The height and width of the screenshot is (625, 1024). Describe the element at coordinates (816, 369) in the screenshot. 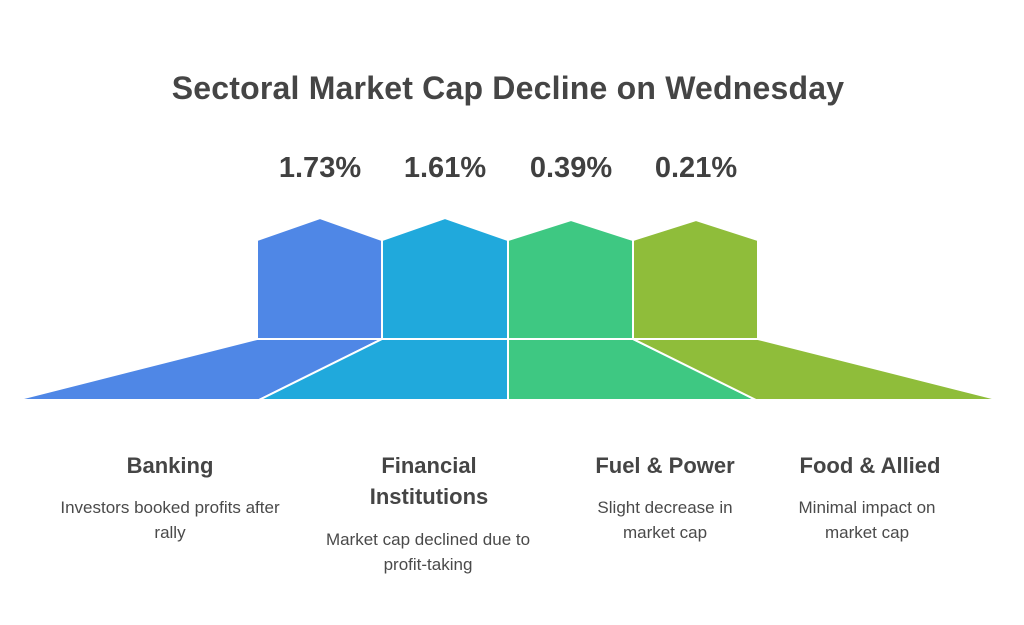

I see `food-allied-base` at that location.